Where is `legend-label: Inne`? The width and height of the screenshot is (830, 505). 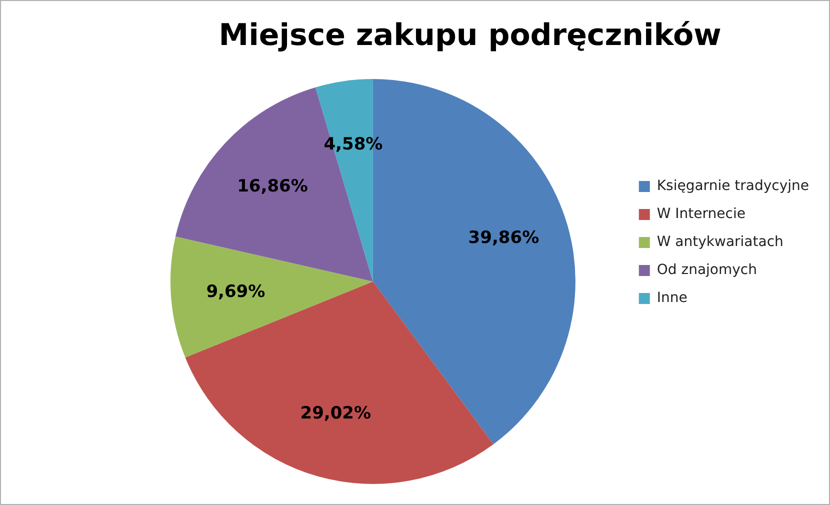 legend-label: Inne is located at coordinates (672, 298).